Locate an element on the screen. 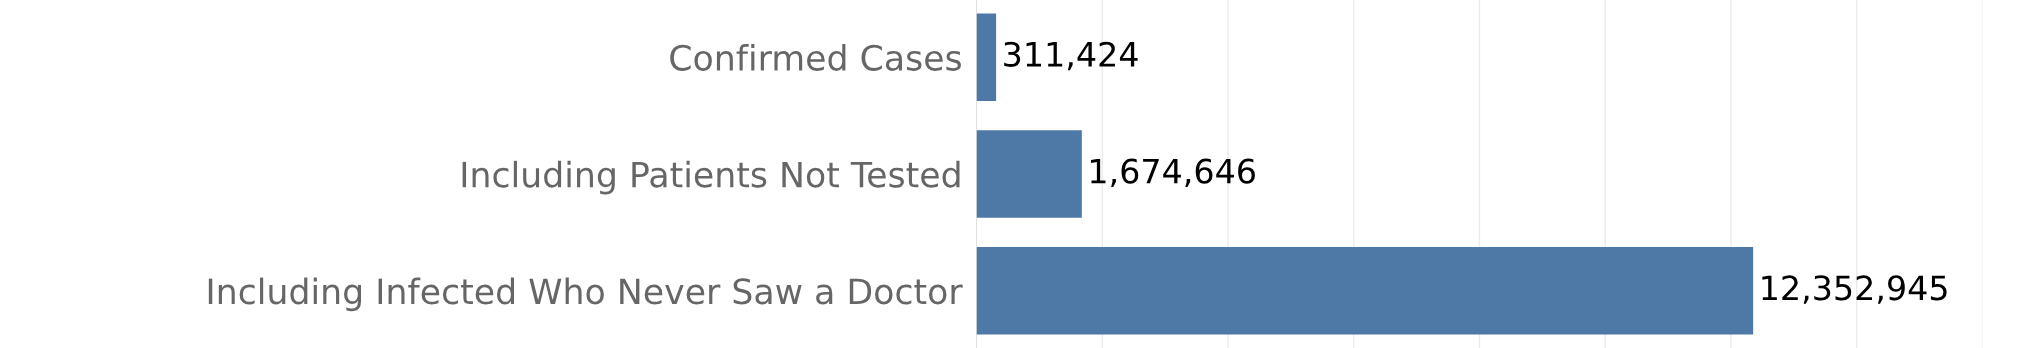 Image resolution: width=2026 pixels, height=348 pixels. y-tick-label: Including Patients Not Tested is located at coordinates (711, 177).